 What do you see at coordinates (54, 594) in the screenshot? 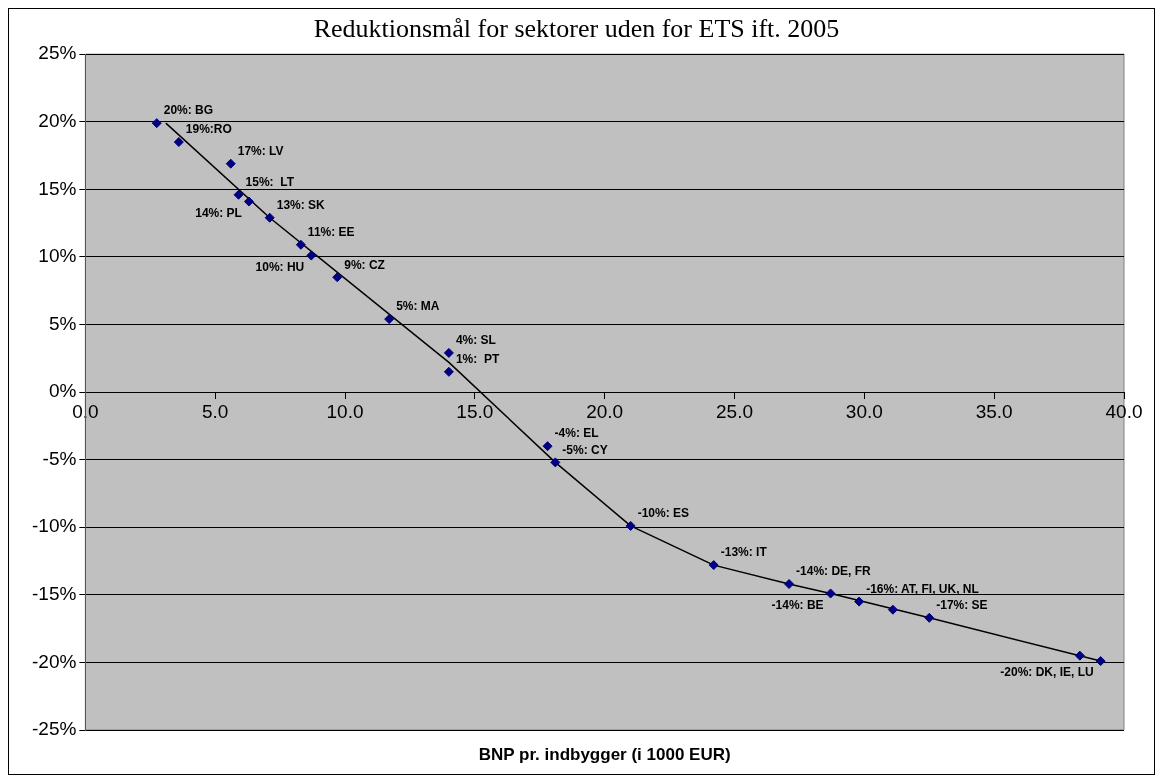
I see `y-tick-label: -15%` at bounding box center [54, 594].